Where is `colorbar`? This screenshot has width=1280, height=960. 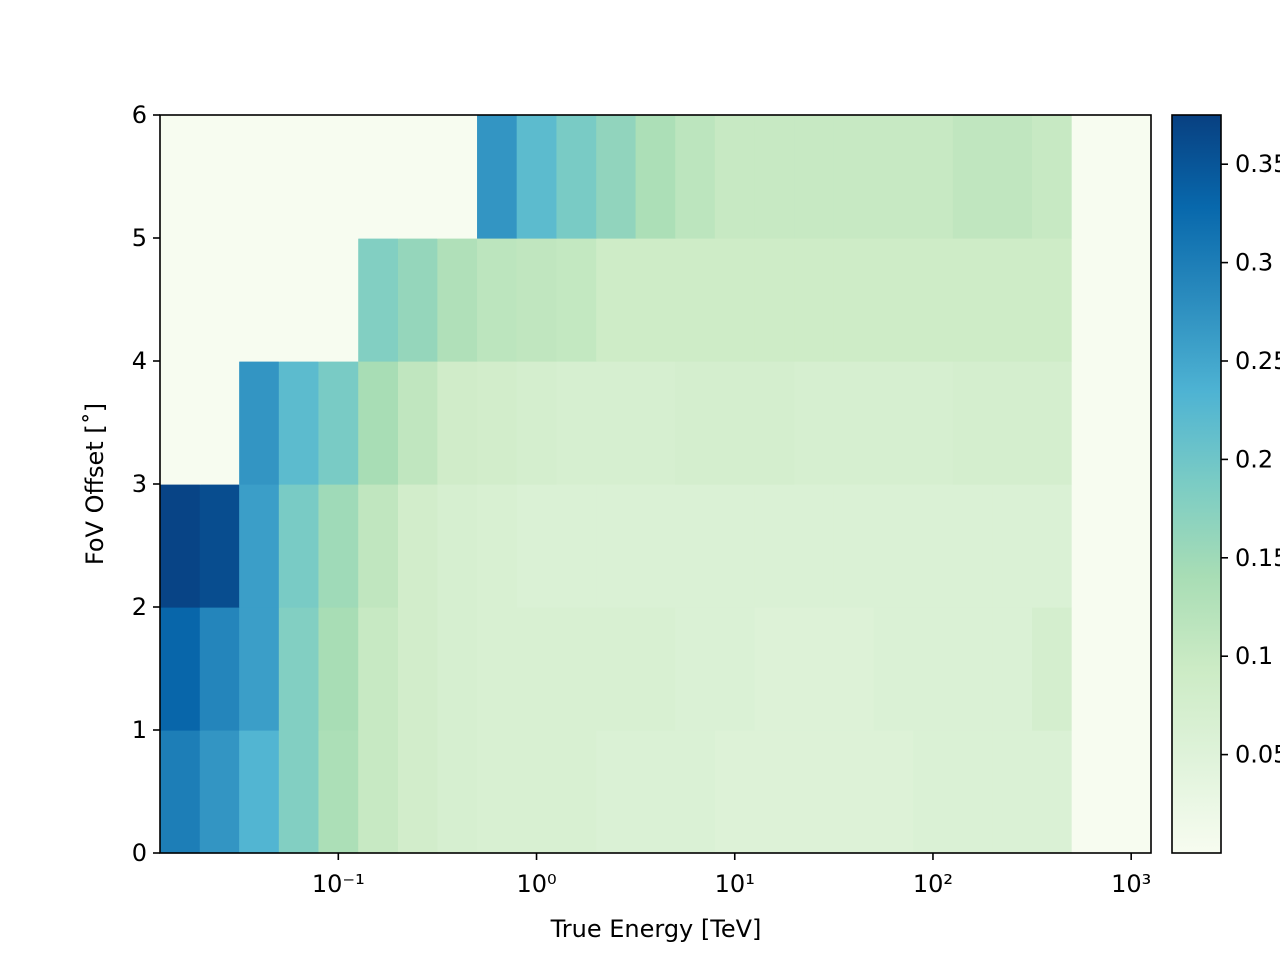 colorbar is located at coordinates (1196, 484).